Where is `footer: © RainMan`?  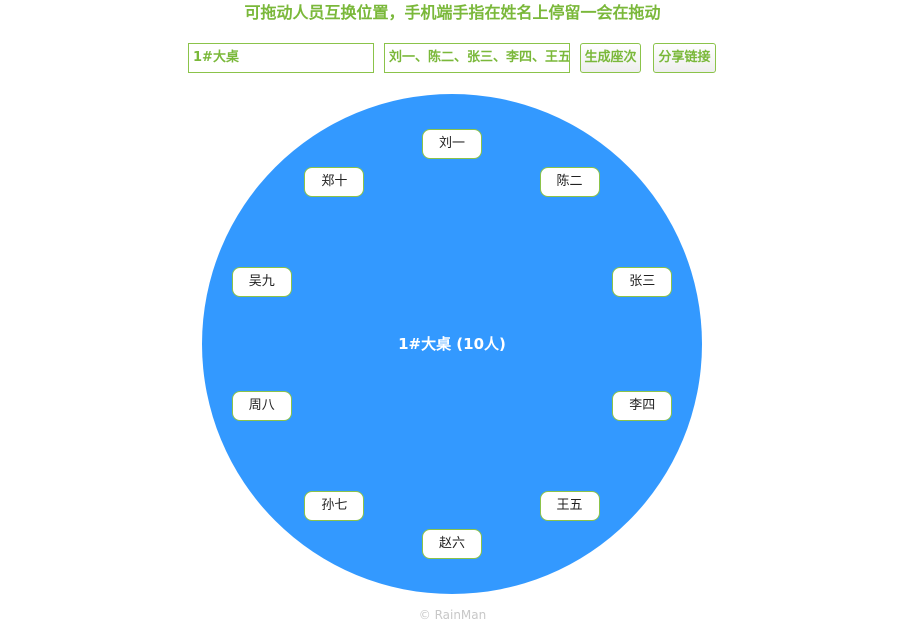 footer: © RainMan is located at coordinates (452, 615).